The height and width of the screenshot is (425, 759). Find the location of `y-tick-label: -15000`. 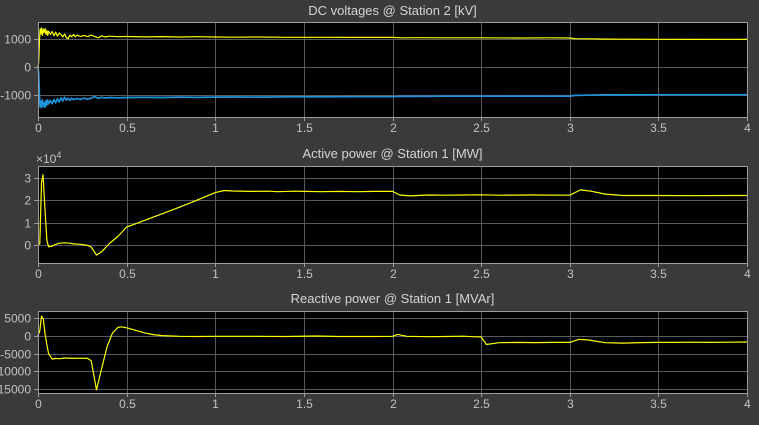

y-tick-label: -15000 is located at coordinates (15, 390).